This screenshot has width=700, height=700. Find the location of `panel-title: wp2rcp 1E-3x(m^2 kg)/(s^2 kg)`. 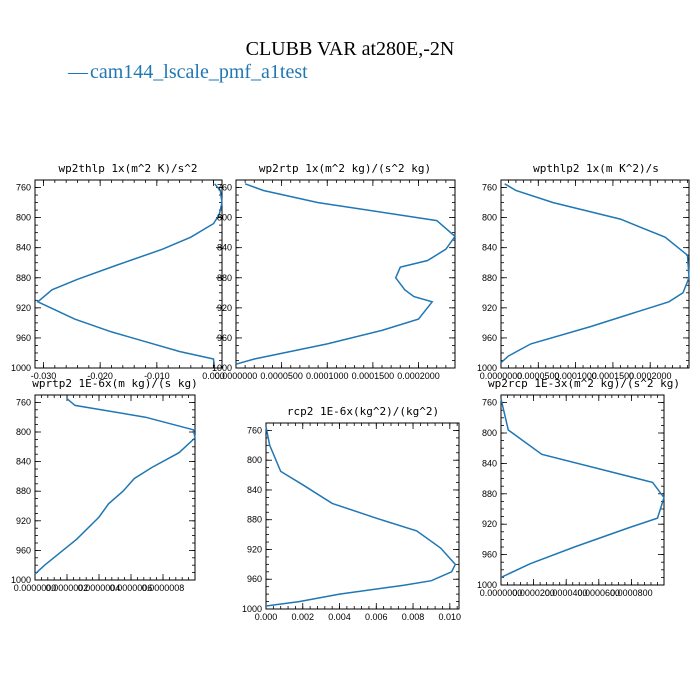

panel-title: wp2rcp 1E-3x(m^2 kg)/(s^2 kg) is located at coordinates (584, 383).